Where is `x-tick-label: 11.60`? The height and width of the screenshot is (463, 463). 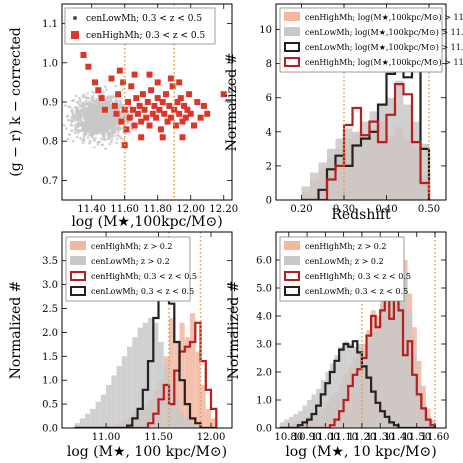
x-tick-label: 11.60 is located at coordinates (435, 437).